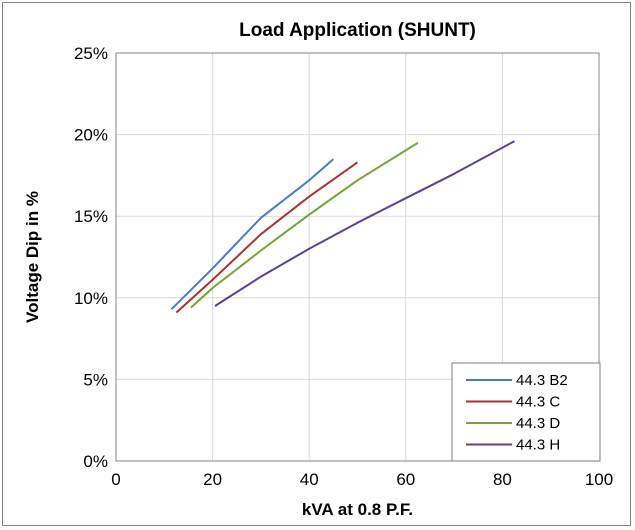  What do you see at coordinates (538, 423) in the screenshot?
I see `legend-label: 44.3 D` at bounding box center [538, 423].